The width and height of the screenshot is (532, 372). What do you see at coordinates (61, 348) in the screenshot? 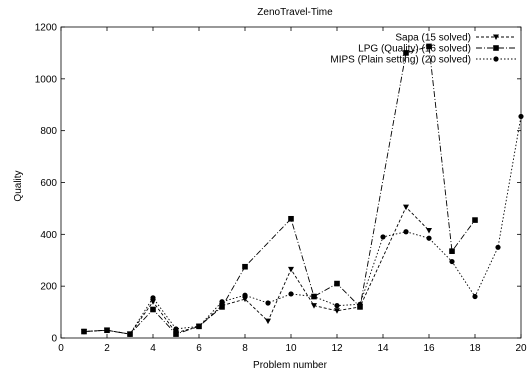
I see `x-tick-label: 0` at bounding box center [61, 348].